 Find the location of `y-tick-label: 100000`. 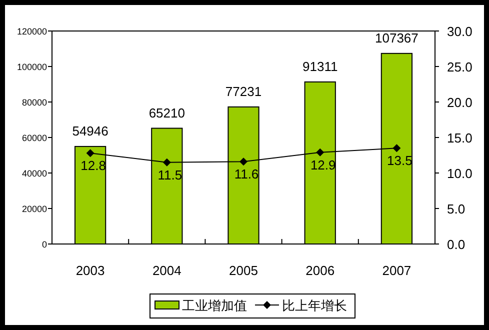

y-tick-label: 100000 is located at coordinates (31, 67).